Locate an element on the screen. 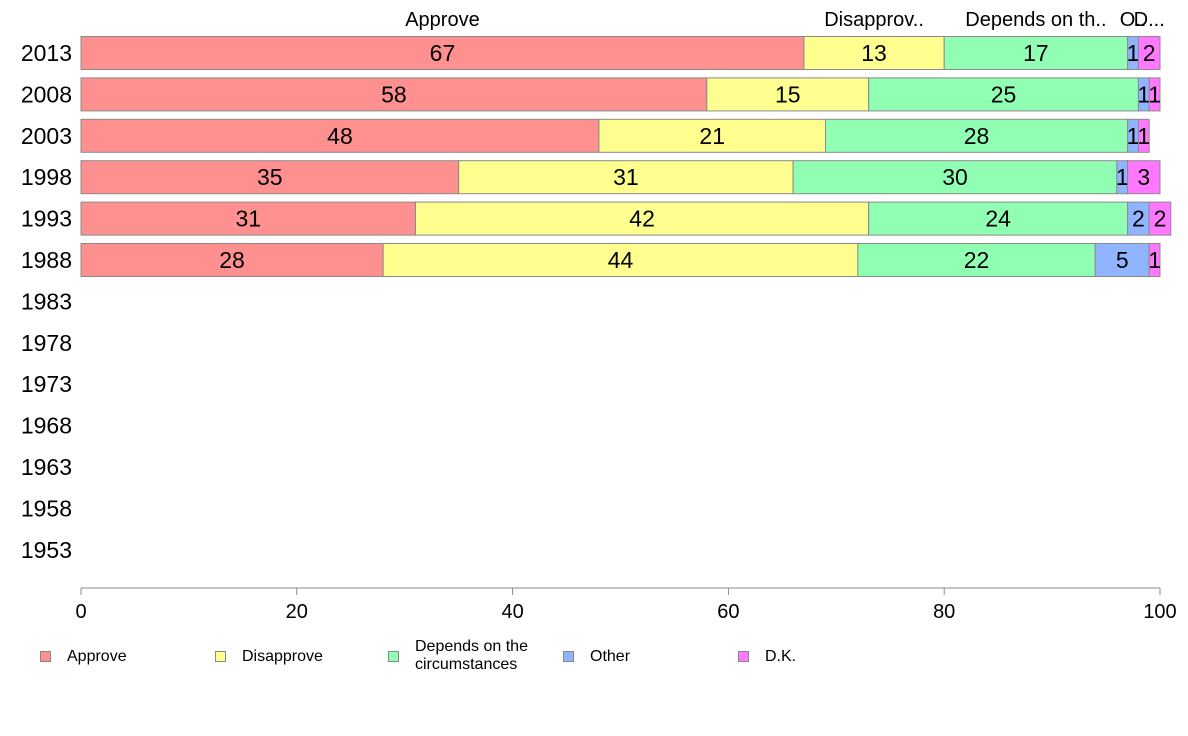  y-tick-label: 1958 is located at coordinates (46, 508).